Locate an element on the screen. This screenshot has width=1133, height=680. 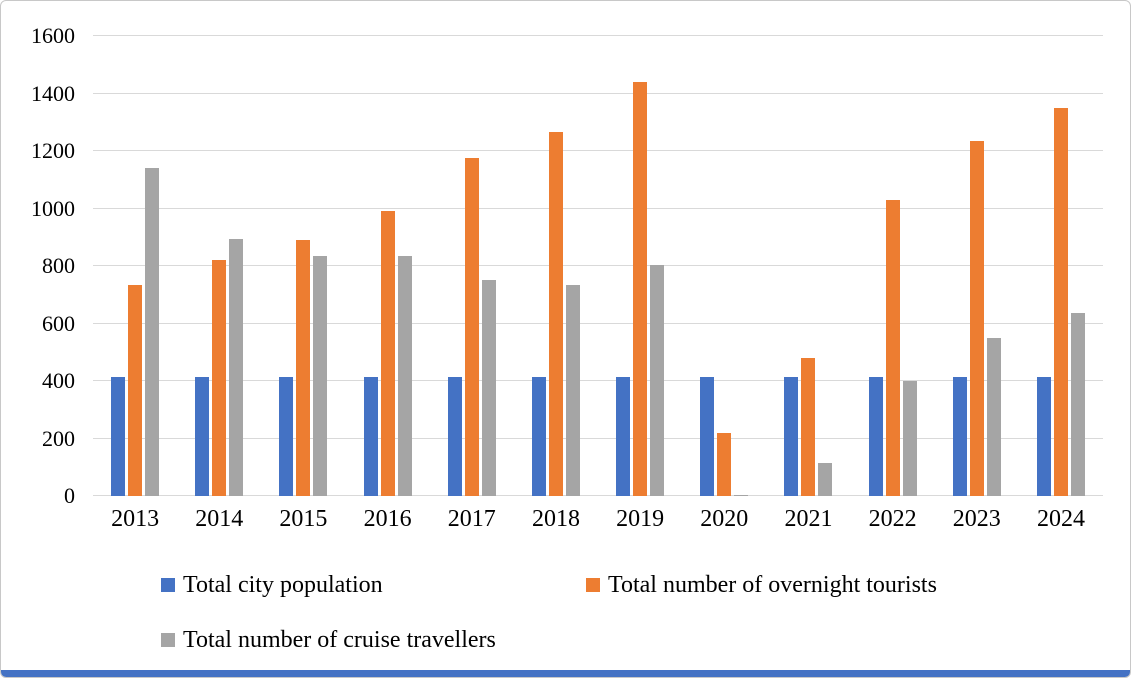
x-axis-tick-label: 2023 is located at coordinates (976, 519).